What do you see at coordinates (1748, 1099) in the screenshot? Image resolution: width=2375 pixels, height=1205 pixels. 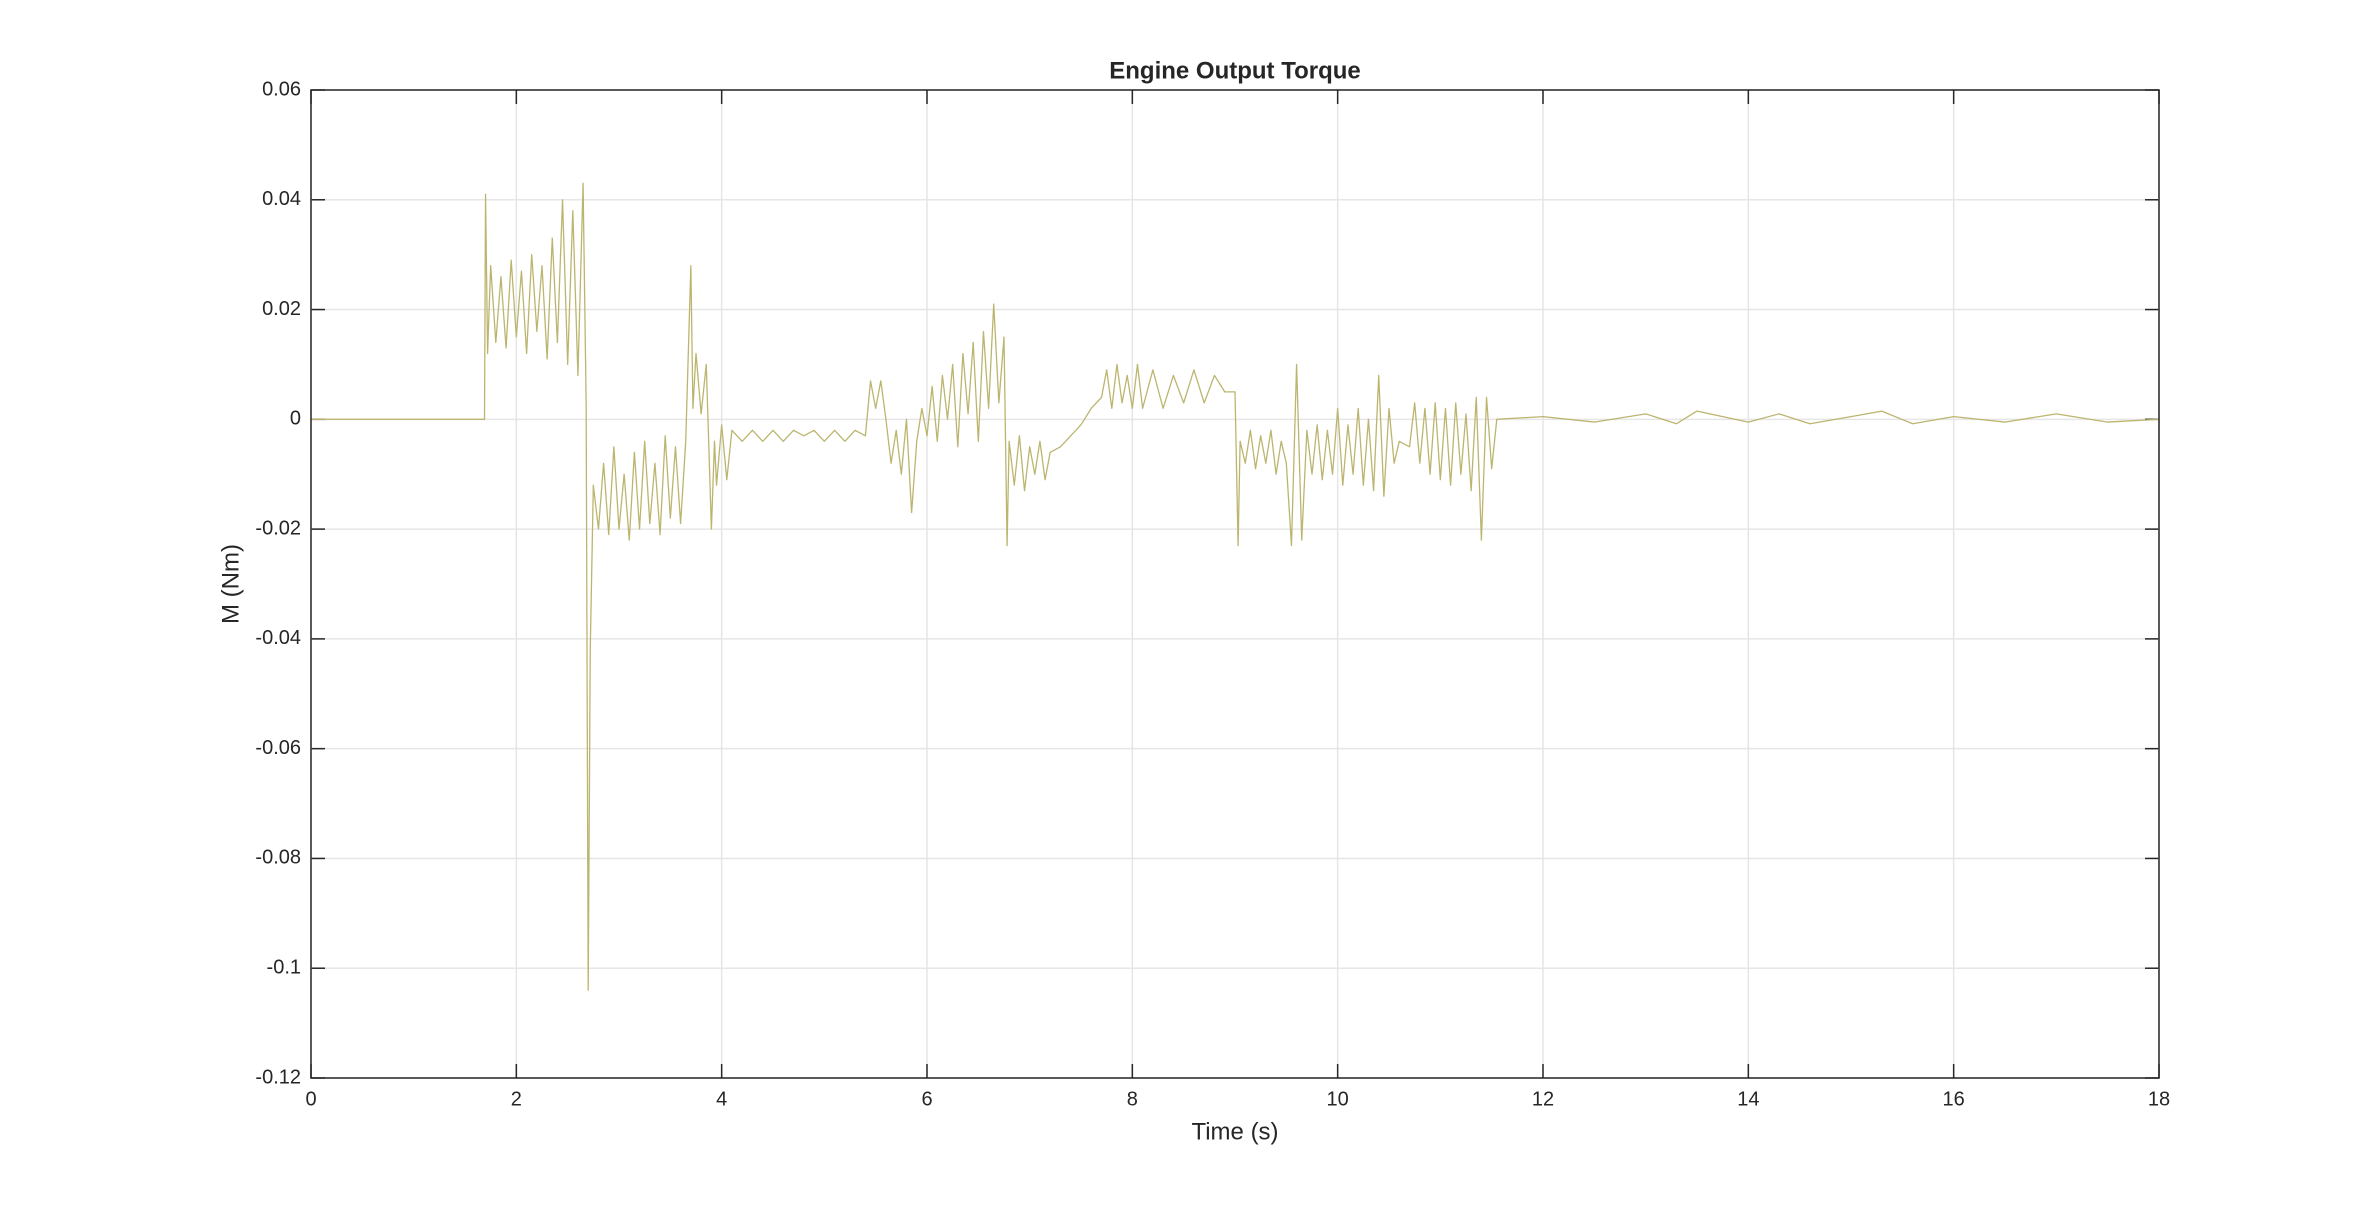 I see `x-tick-label: 14` at bounding box center [1748, 1099].